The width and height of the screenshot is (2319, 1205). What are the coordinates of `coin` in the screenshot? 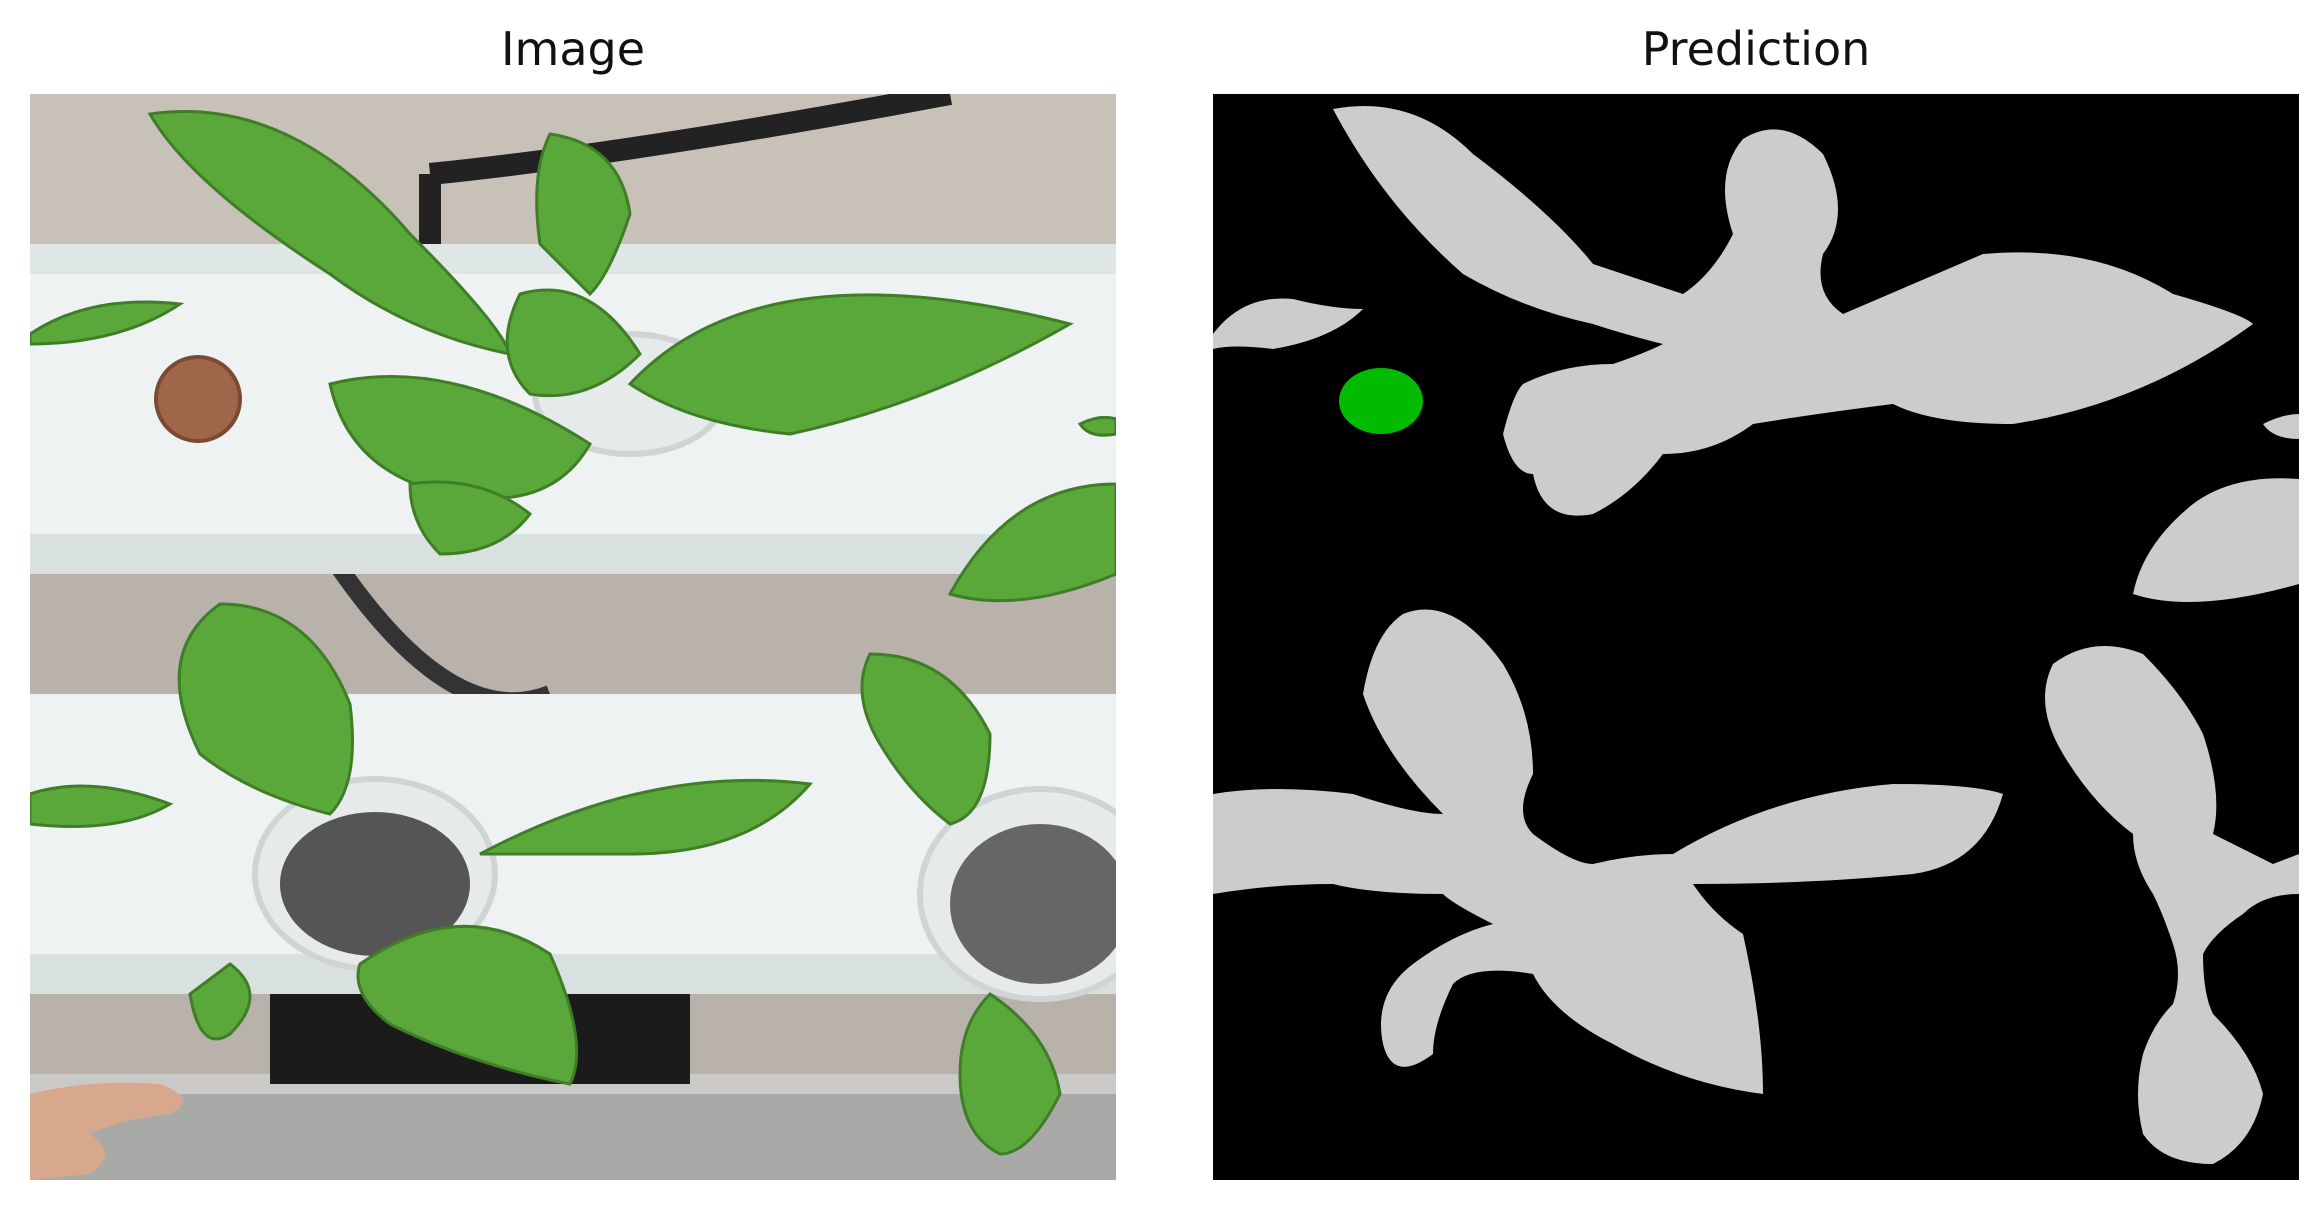 It's located at (198, 399).